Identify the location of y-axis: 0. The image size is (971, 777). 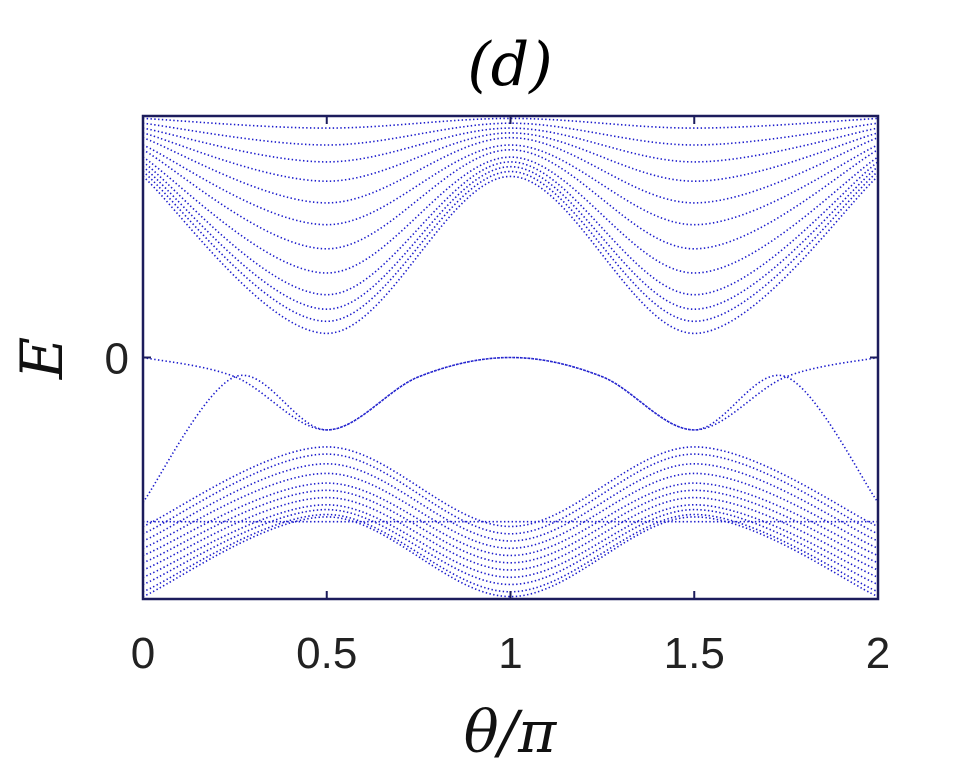
(491, 359).